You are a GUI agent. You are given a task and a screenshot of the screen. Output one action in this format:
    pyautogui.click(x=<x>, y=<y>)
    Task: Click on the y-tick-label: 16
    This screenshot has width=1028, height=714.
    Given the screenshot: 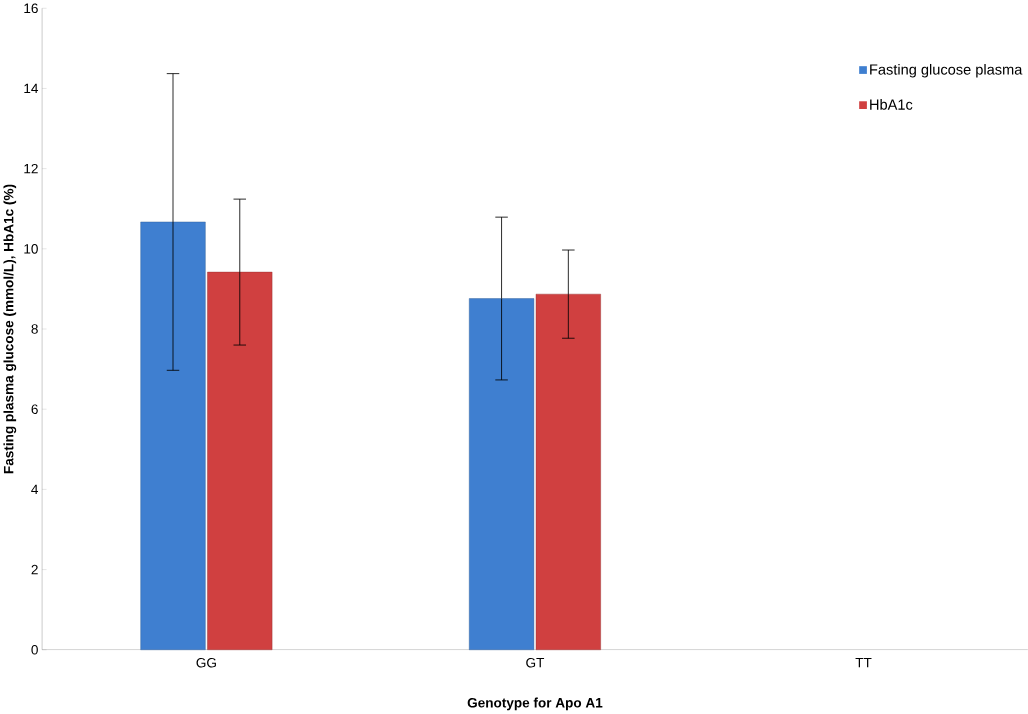 What is the action you would take?
    pyautogui.click(x=31, y=8)
    